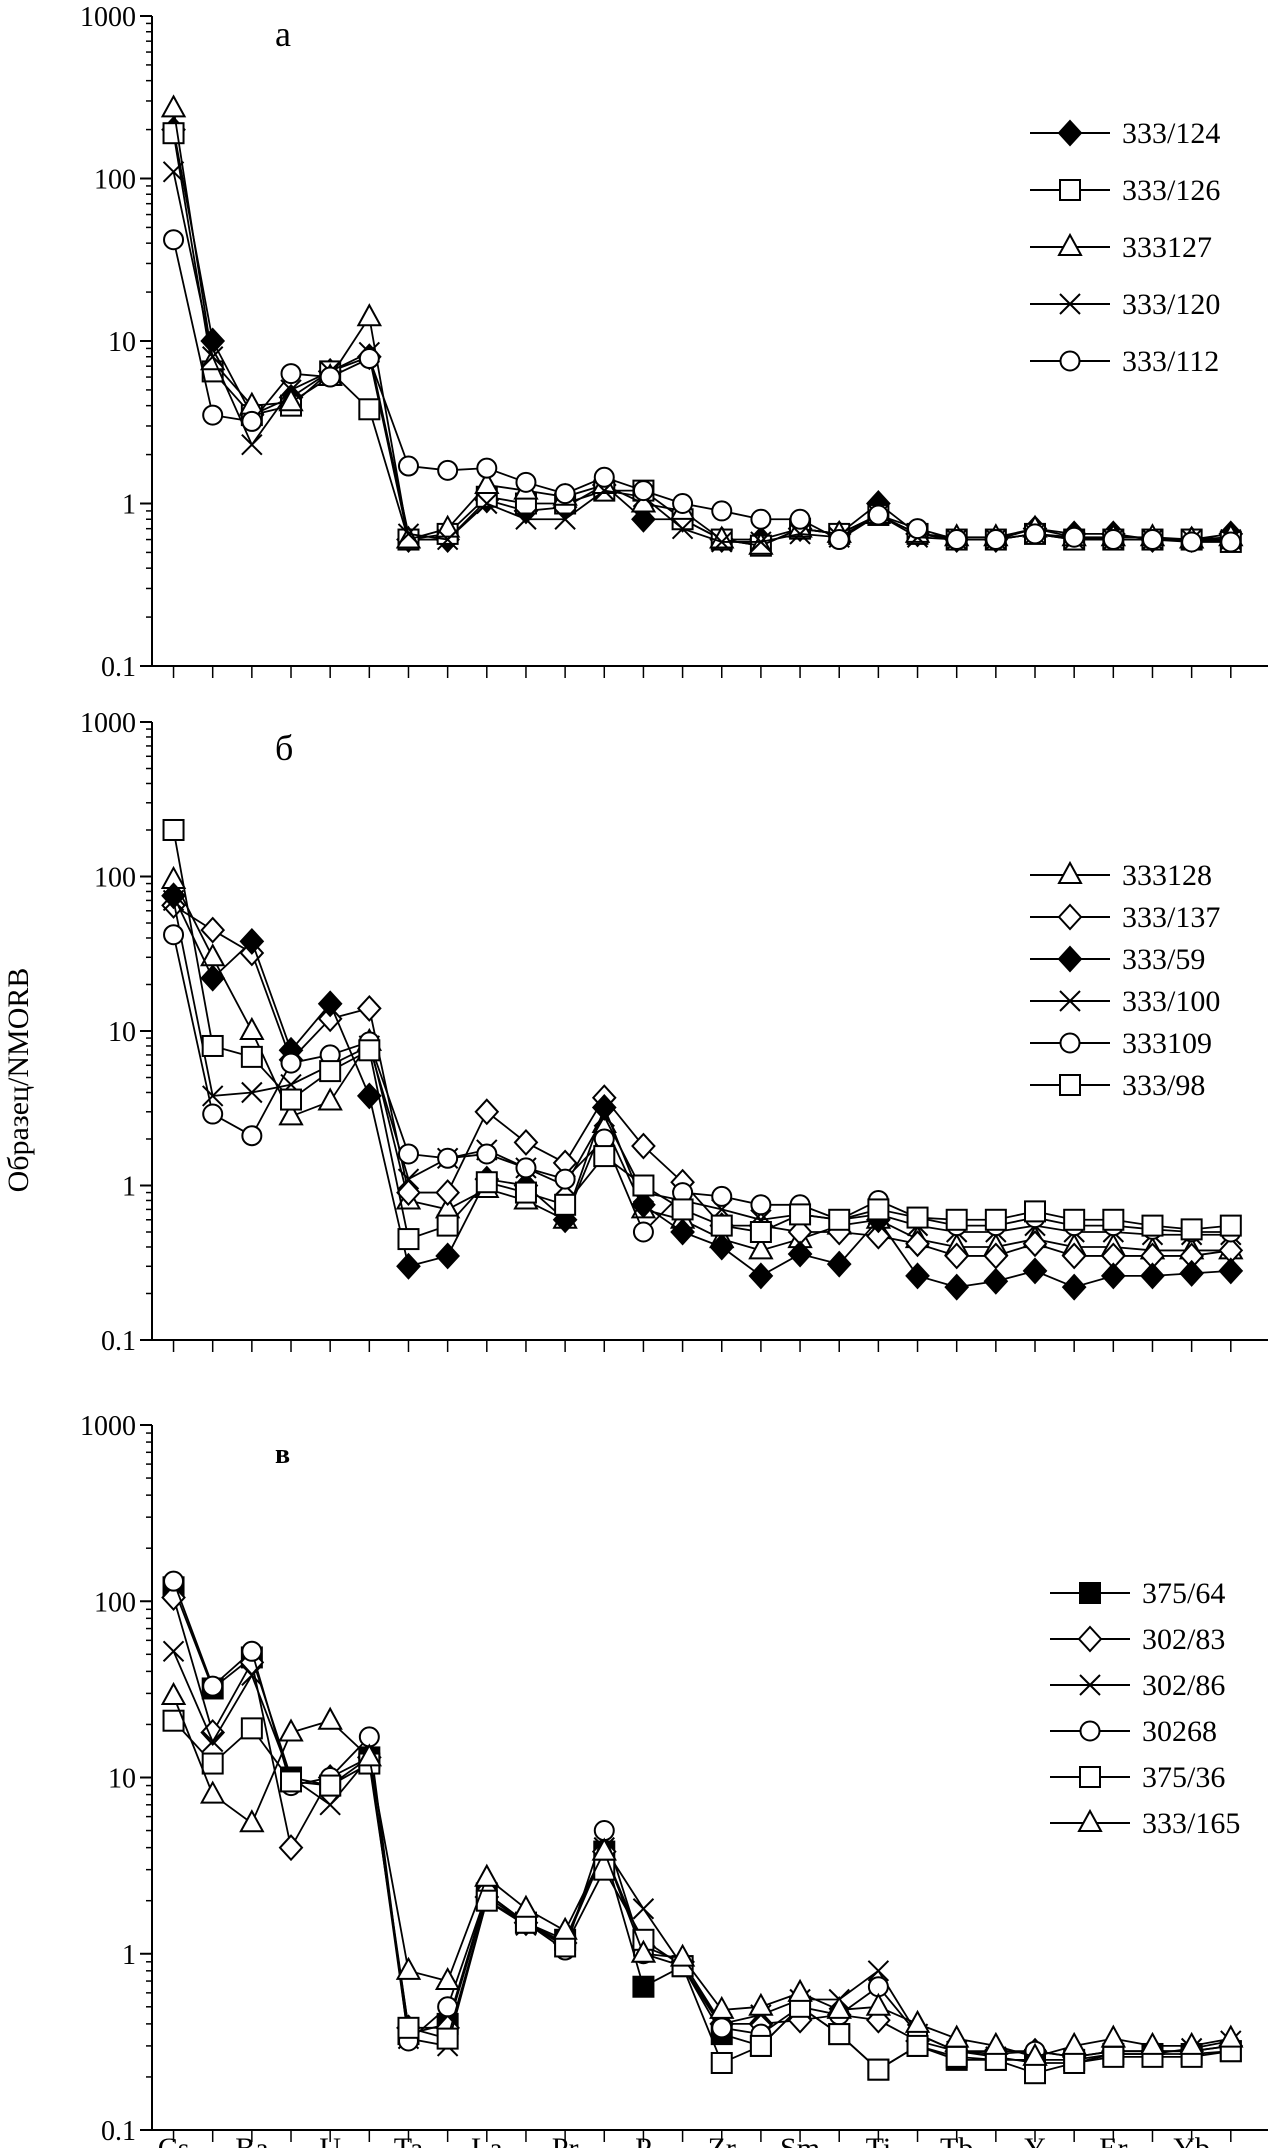  Describe the element at coordinates (1171, 190) in the screenshot. I see `legend-label: 333/126` at that location.